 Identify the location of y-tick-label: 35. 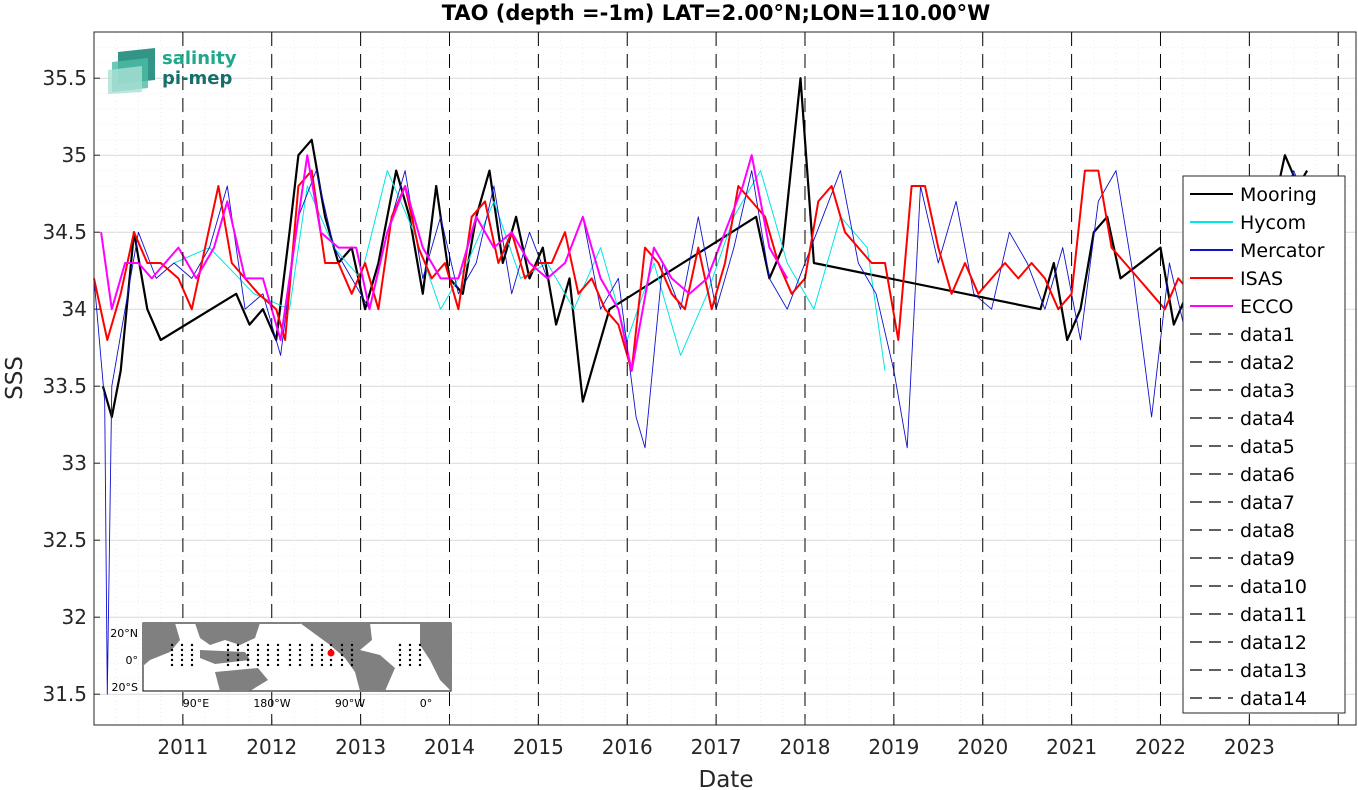
(74, 155).